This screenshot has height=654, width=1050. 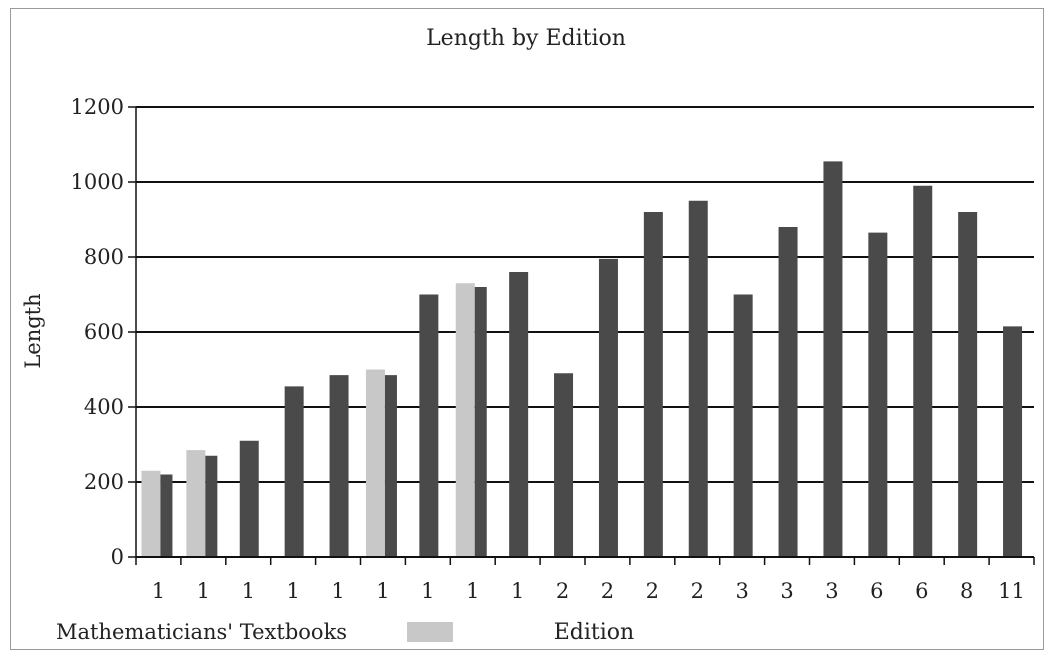 I want to click on legend-swatch, so click(x=430, y=632).